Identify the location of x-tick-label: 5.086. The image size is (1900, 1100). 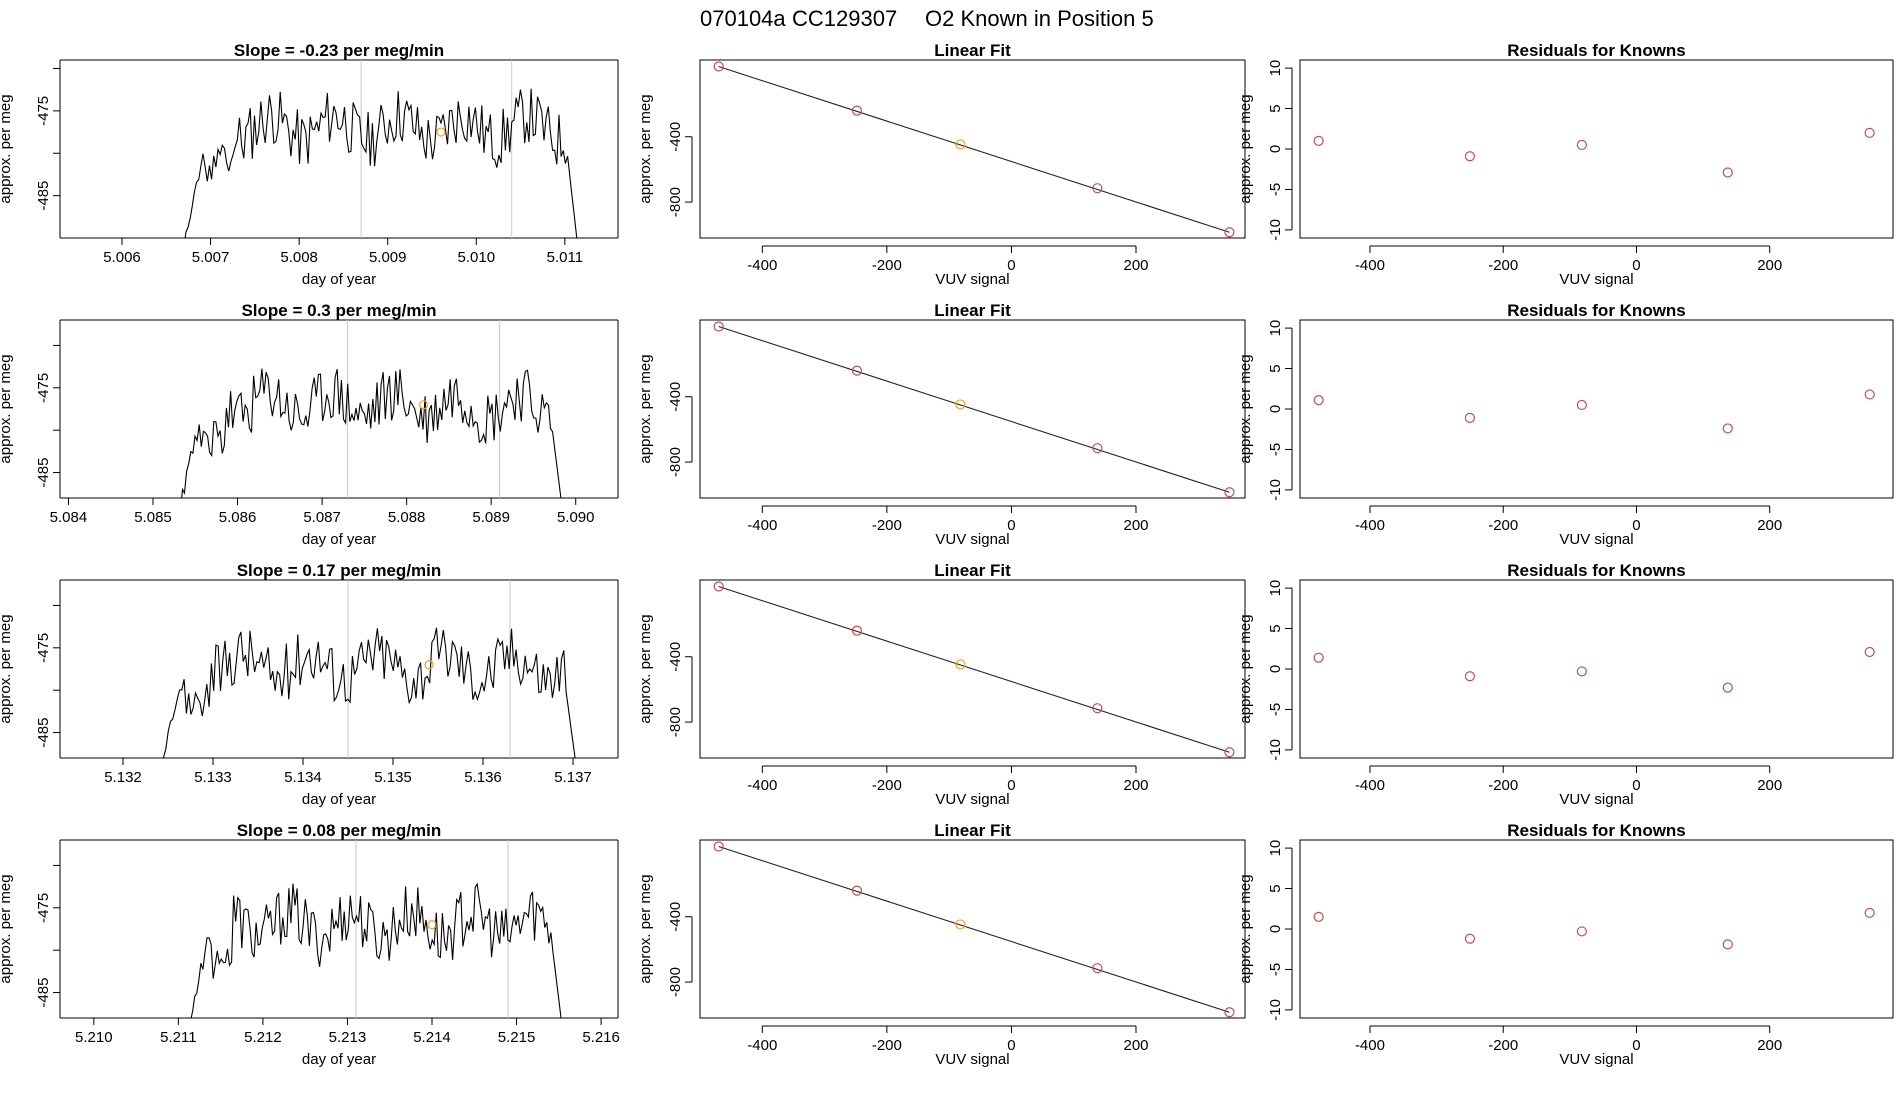
(238, 517).